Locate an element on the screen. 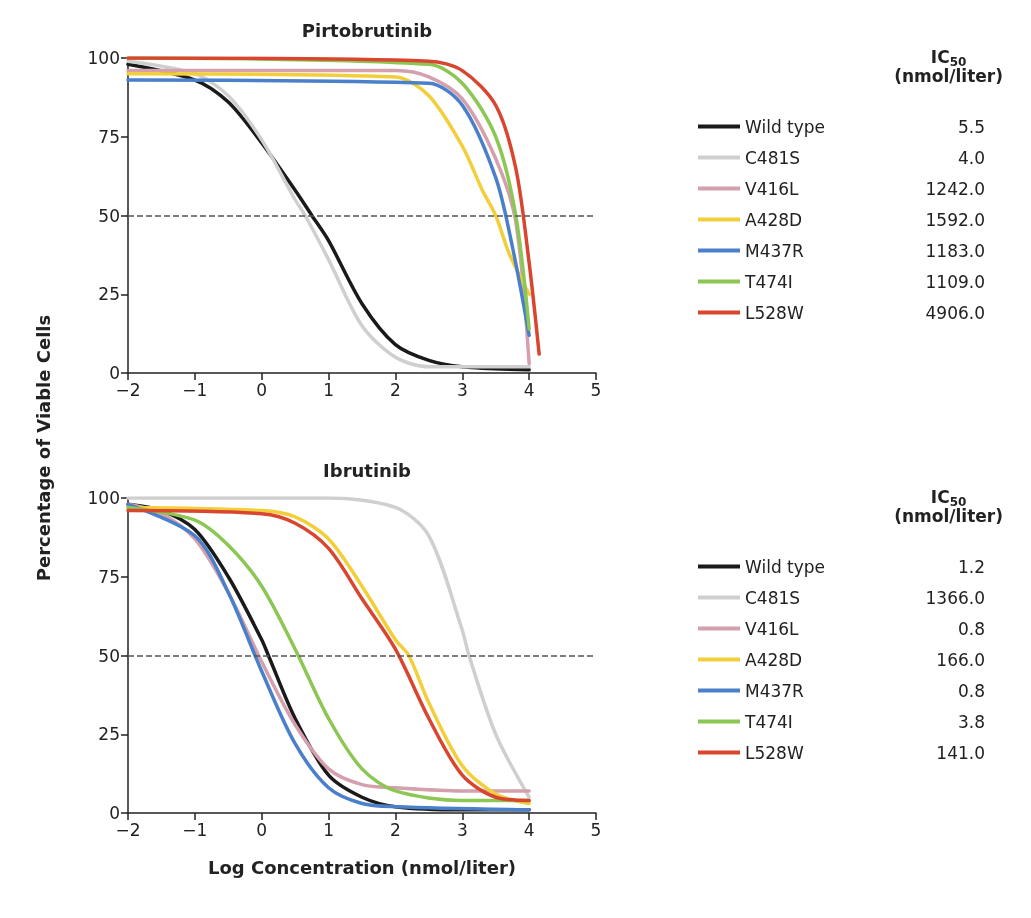 Image resolution: width=1031 pixels, height=918 pixels. chart-title: Ibrutinib is located at coordinates (367, 470).